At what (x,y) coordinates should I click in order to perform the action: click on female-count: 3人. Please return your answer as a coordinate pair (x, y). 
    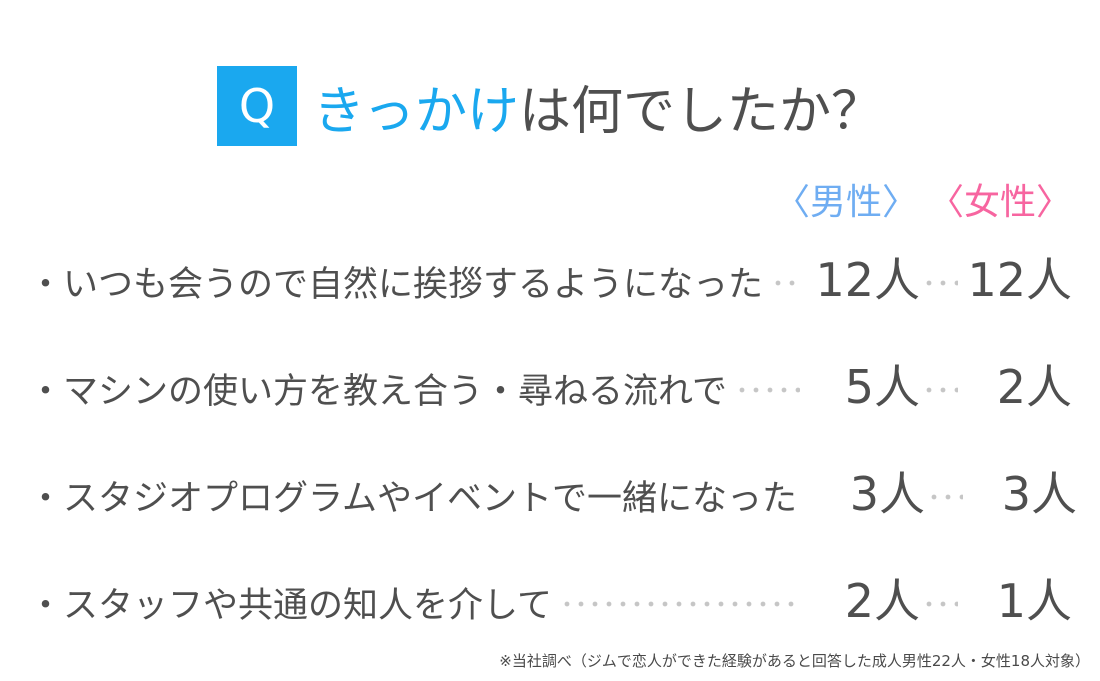
    Looking at the image, I should click on (1039, 494).